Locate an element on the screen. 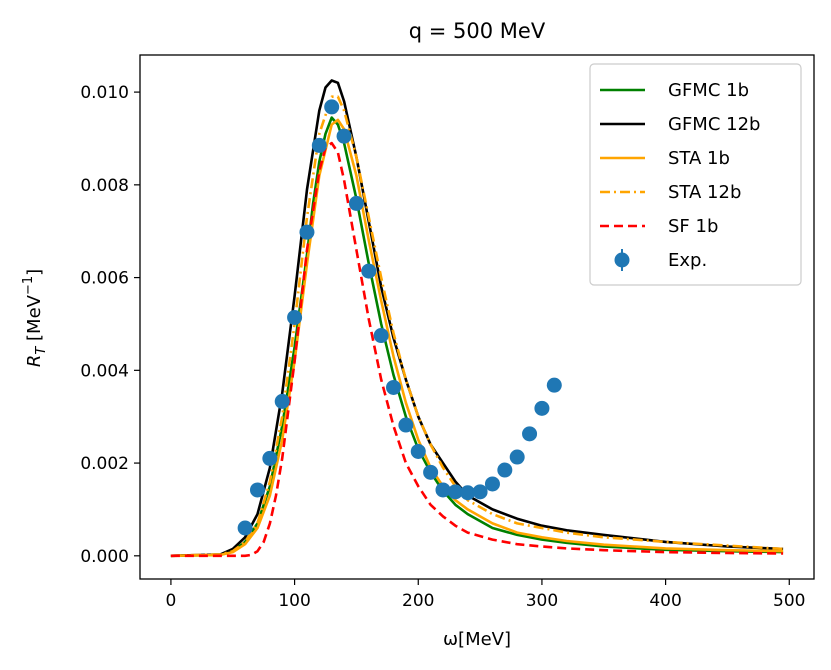  legend-label: SF 1b is located at coordinates (693, 226).